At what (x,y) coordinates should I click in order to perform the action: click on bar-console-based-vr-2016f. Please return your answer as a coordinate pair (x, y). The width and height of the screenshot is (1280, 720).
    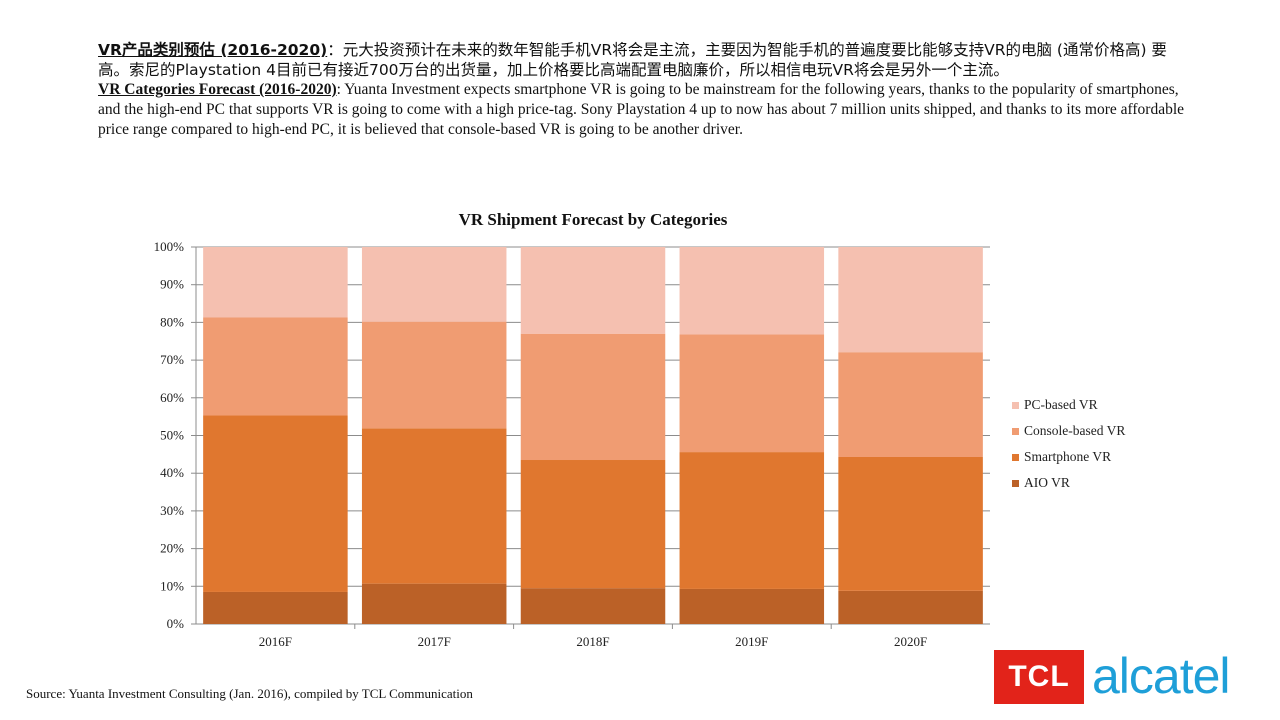
    Looking at the image, I should click on (275, 366).